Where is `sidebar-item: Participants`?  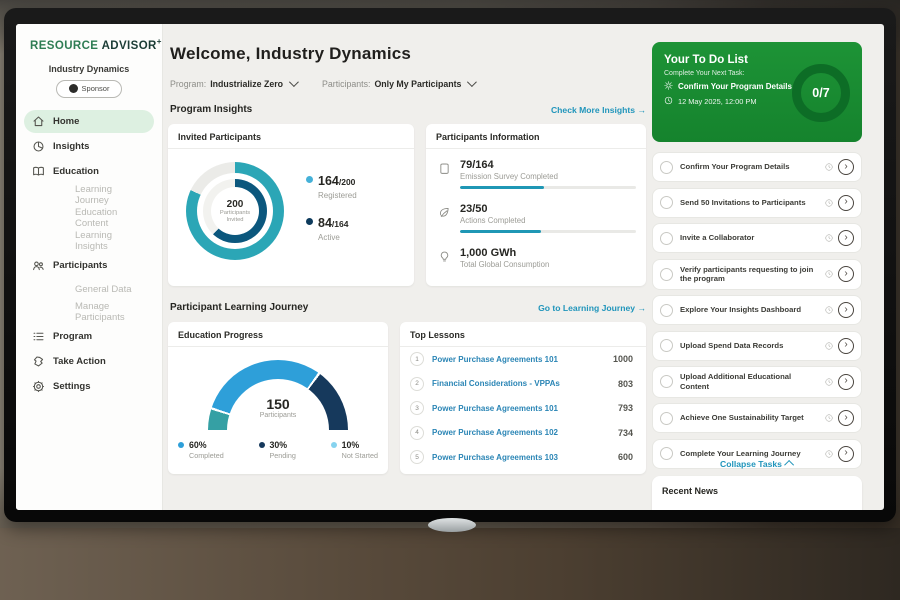 sidebar-item: Participants is located at coordinates (89, 265).